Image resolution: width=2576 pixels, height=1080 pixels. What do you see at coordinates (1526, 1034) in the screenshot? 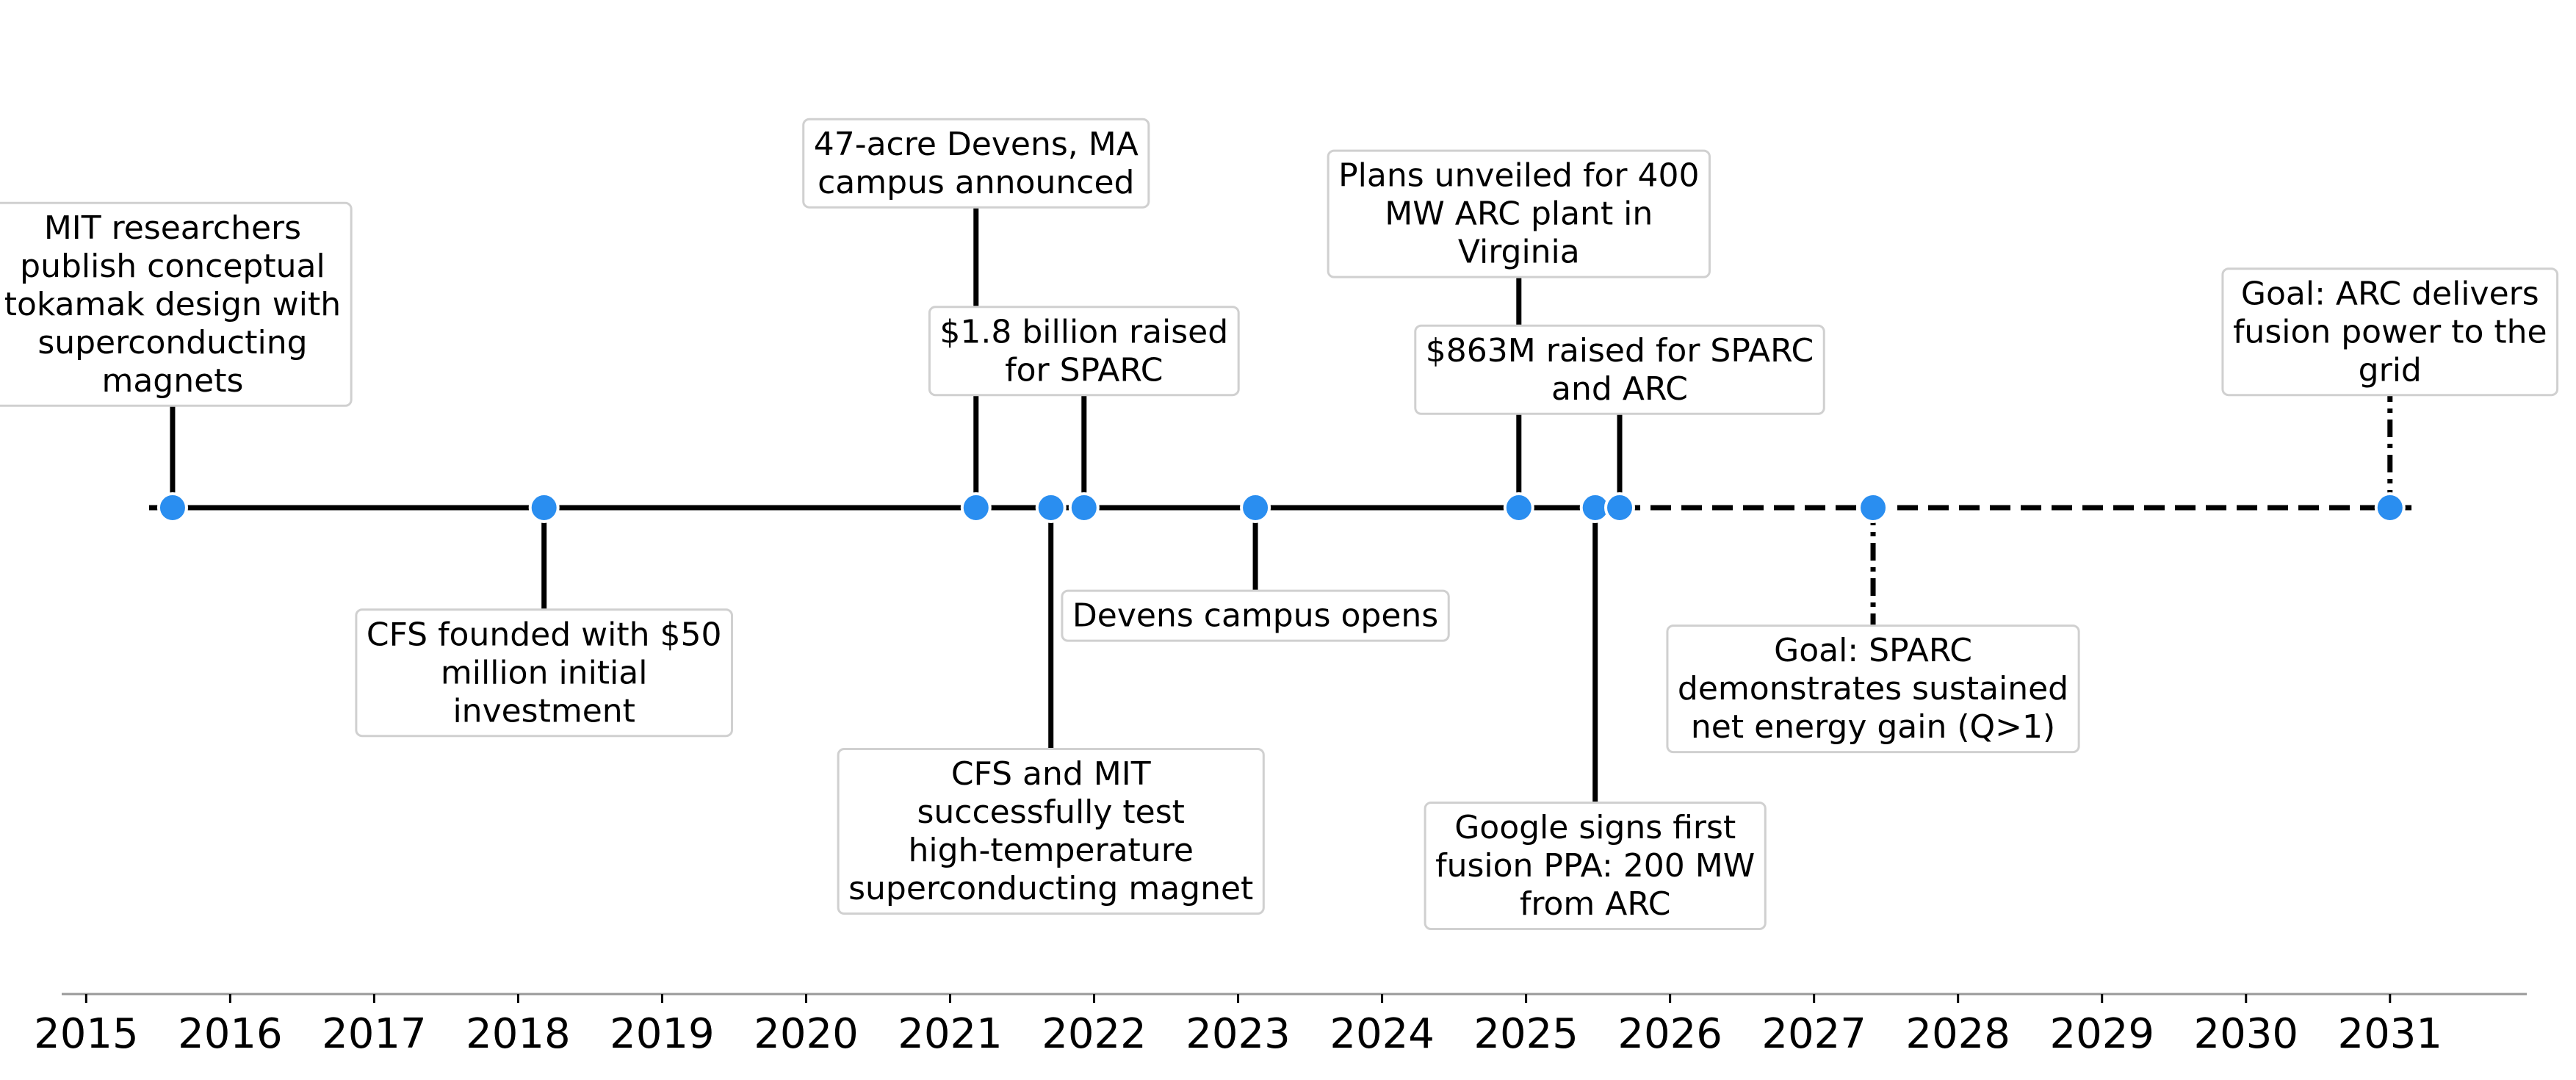
I see `x-tick-label: 2025` at bounding box center [1526, 1034].